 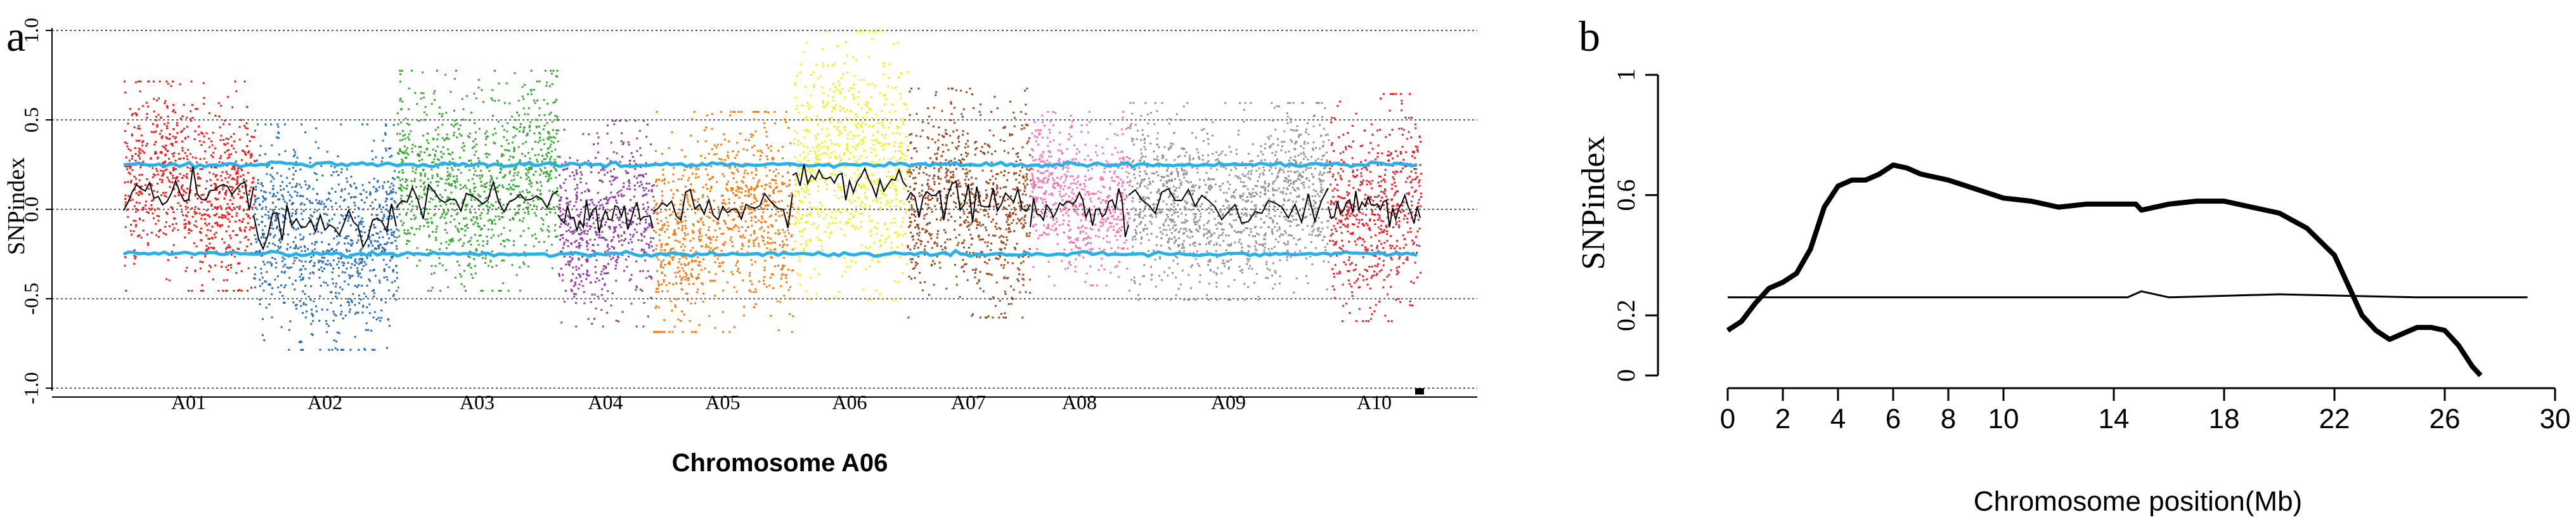 I want to click on x-tick-label: A06, so click(x=849, y=402).